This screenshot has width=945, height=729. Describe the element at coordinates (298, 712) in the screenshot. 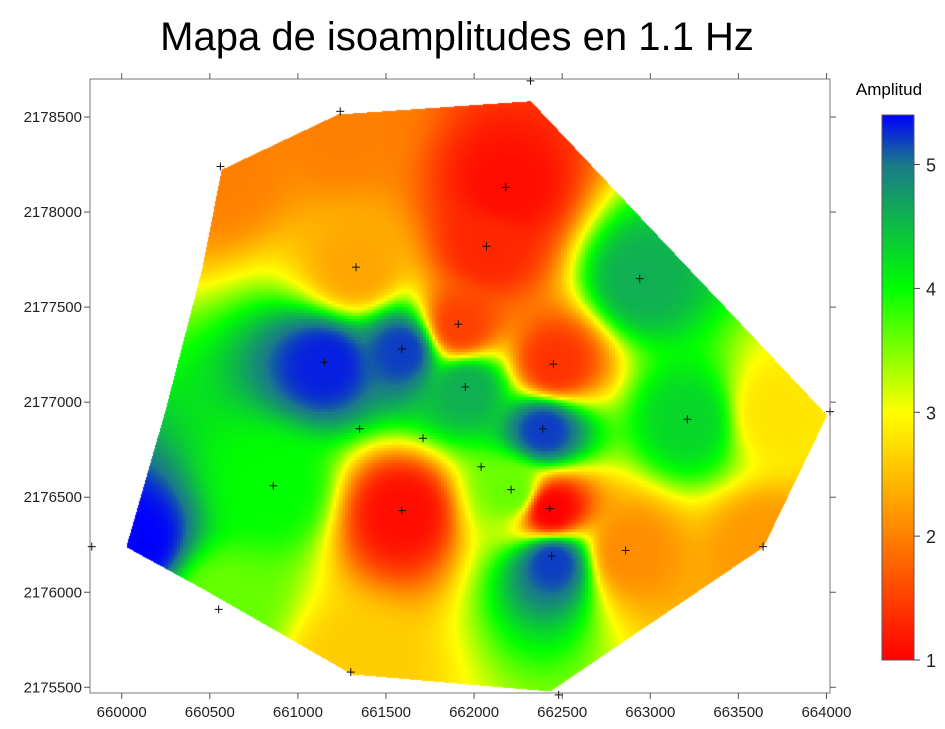

I see `x-tick-label: 661000` at that location.